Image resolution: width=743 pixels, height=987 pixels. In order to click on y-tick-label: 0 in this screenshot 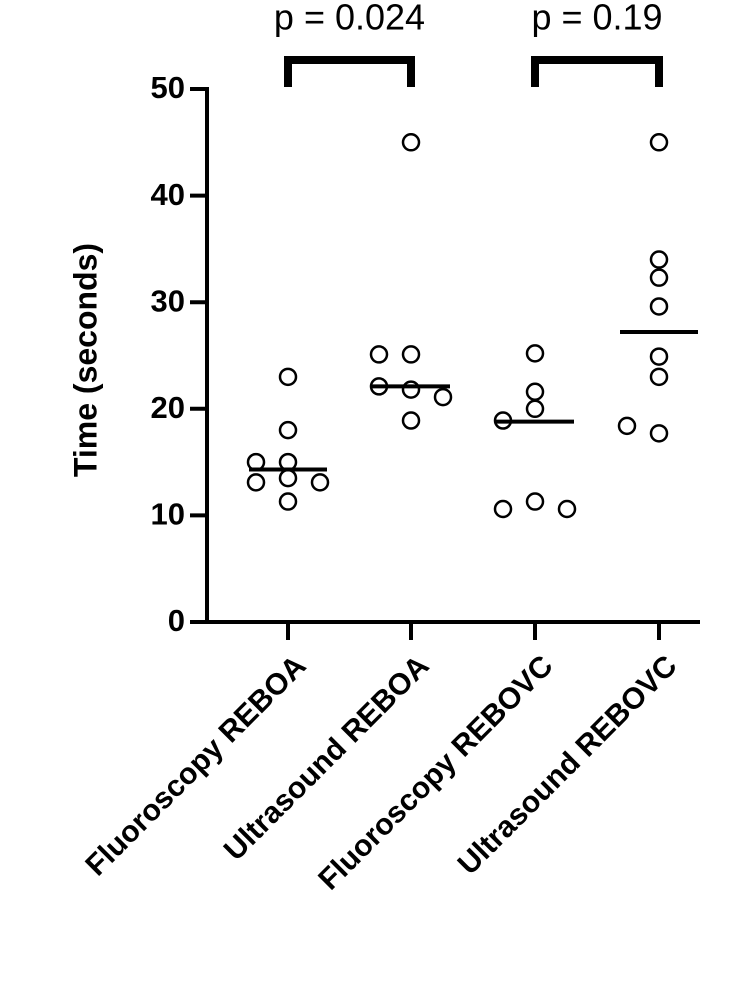, I will do `click(176, 620)`.